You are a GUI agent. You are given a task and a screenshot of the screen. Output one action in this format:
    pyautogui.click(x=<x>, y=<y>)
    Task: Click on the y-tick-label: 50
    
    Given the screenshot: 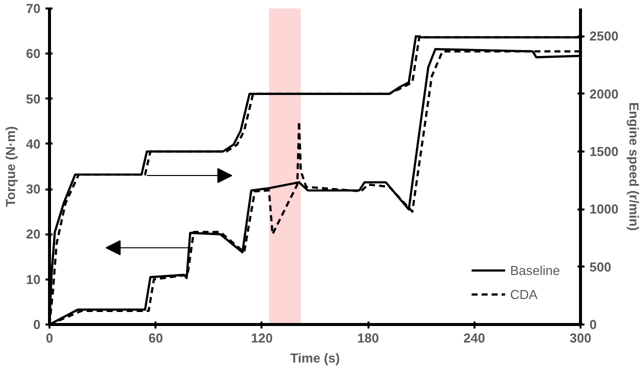 What is the action you would take?
    pyautogui.click(x=33, y=98)
    